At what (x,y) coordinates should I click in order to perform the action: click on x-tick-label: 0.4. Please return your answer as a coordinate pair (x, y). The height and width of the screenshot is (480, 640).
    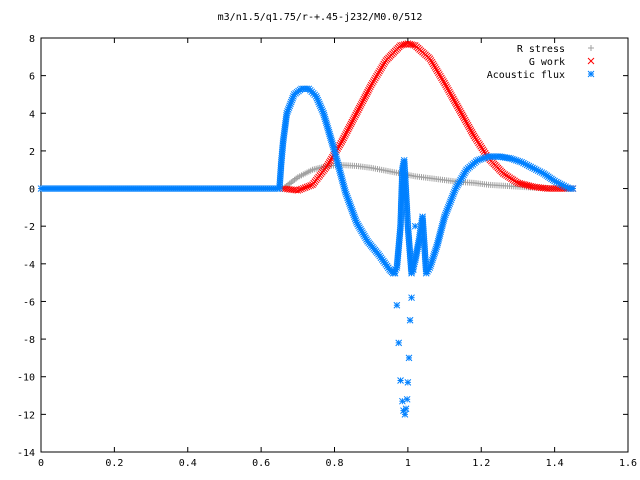
    Looking at the image, I should click on (188, 463).